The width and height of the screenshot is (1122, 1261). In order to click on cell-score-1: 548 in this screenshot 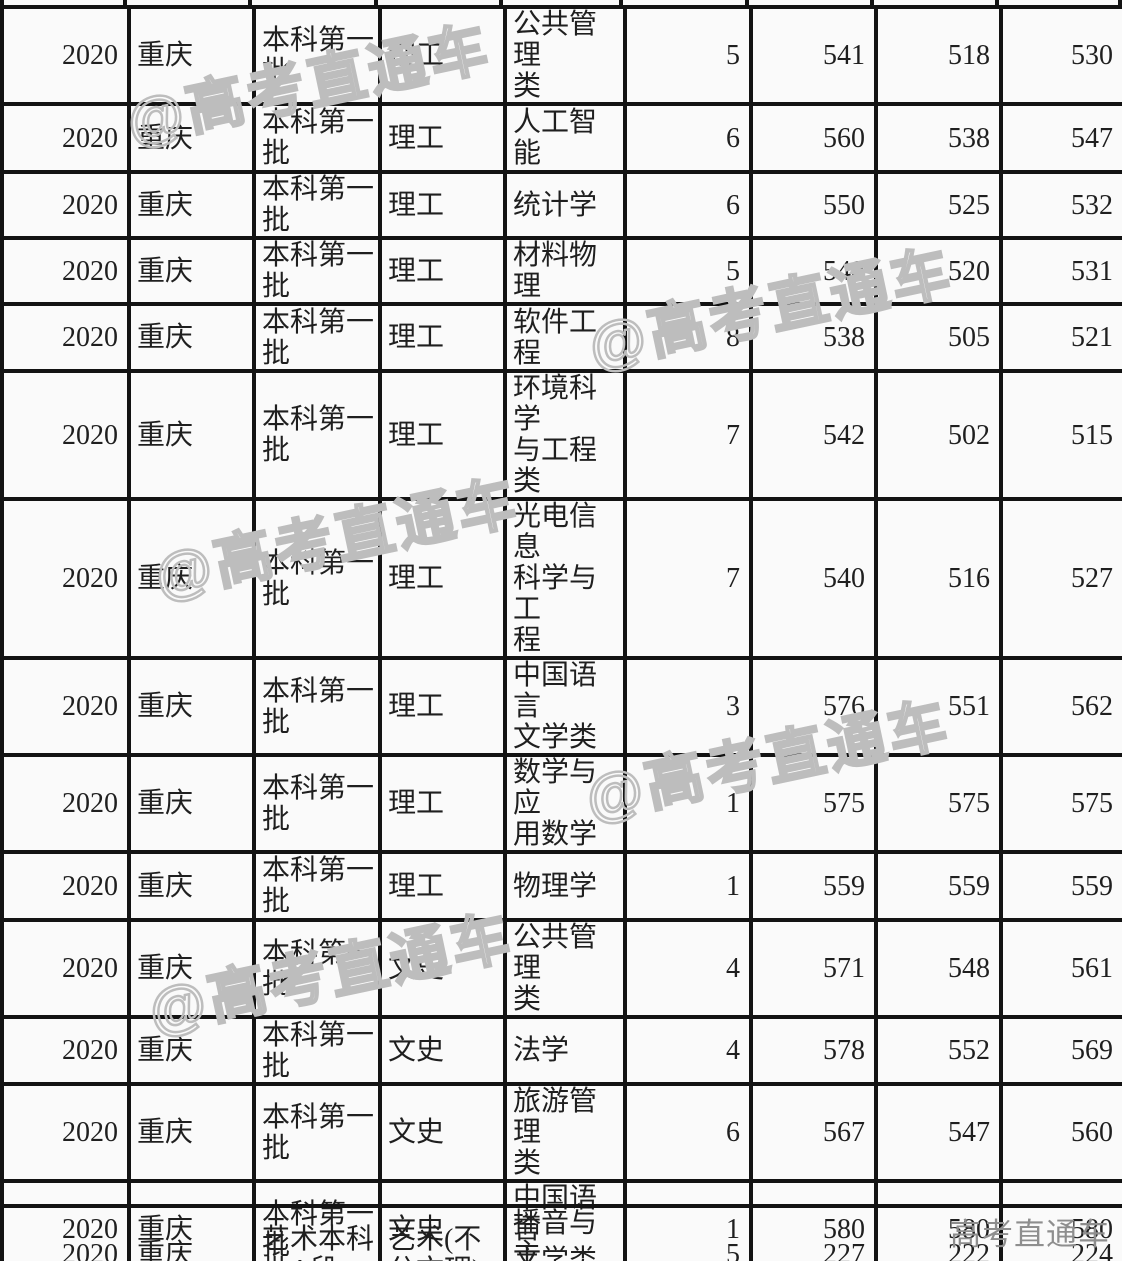, I will do `click(813, 271)`.